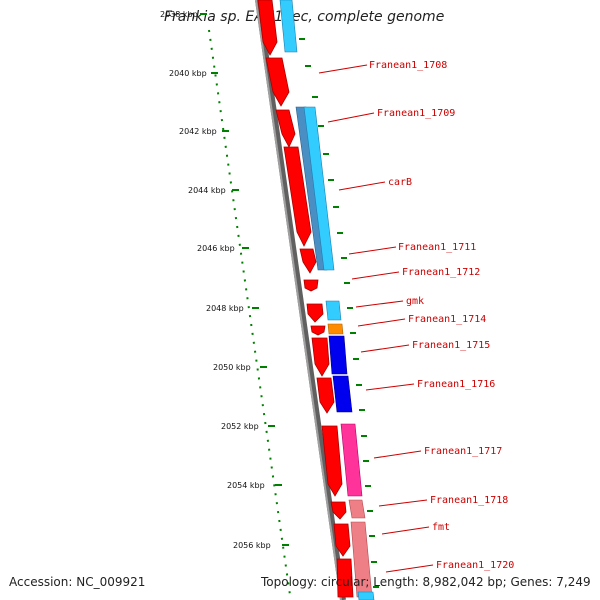 The image size is (600, 600). What do you see at coordinates (244, 279) in the screenshot?
I see `ruler-ticks` at bounding box center [244, 279].